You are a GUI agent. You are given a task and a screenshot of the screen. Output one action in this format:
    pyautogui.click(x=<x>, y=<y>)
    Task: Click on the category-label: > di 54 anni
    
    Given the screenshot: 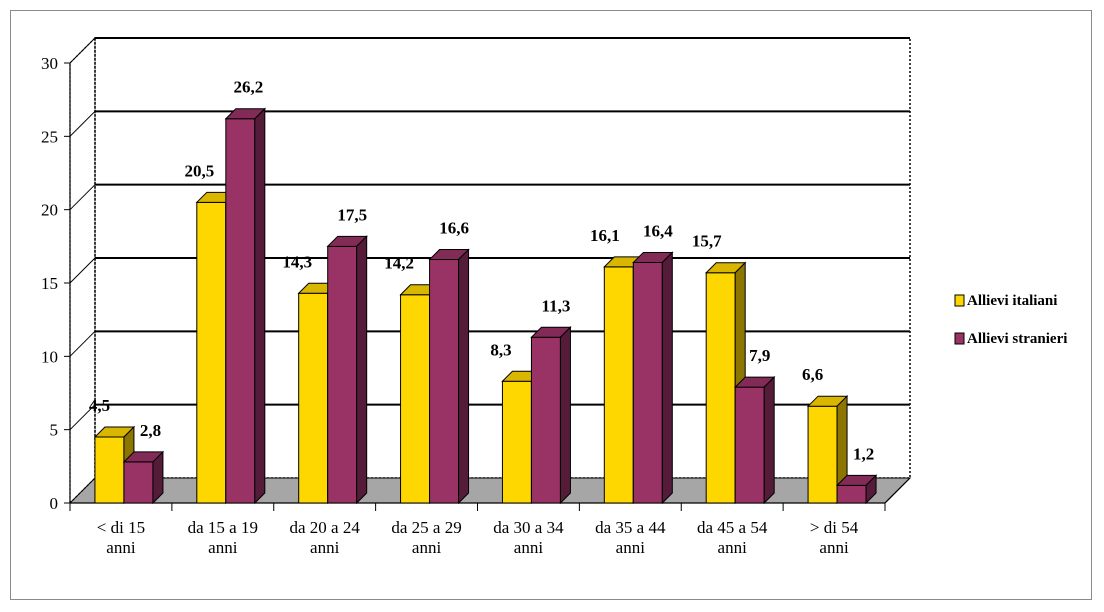 What is the action you would take?
    pyautogui.click(x=834, y=537)
    